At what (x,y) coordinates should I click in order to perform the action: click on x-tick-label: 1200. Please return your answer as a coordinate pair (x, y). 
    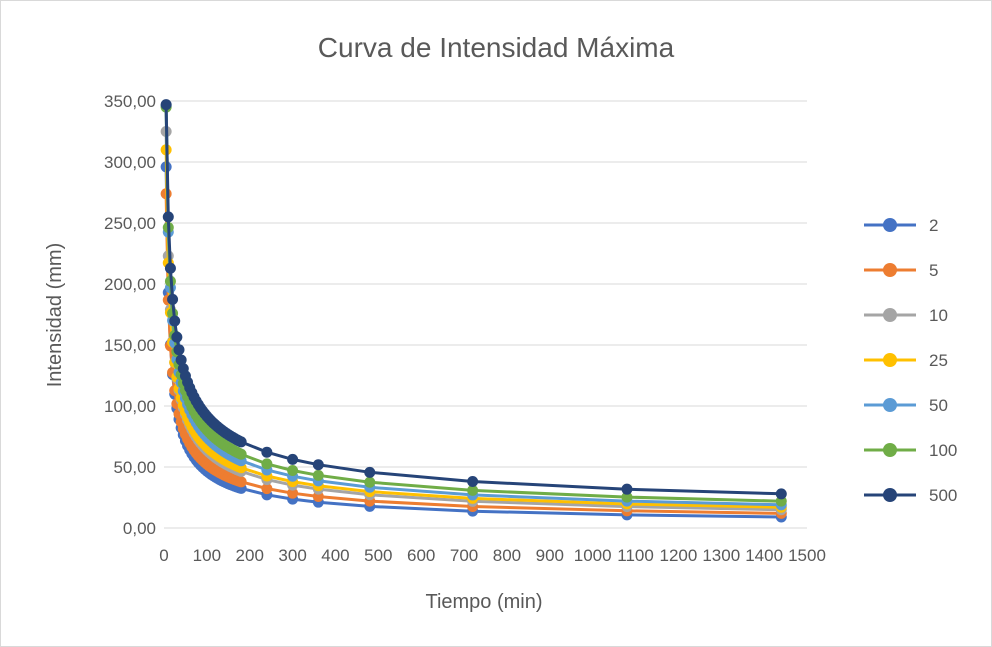
    Looking at the image, I should click on (678, 555).